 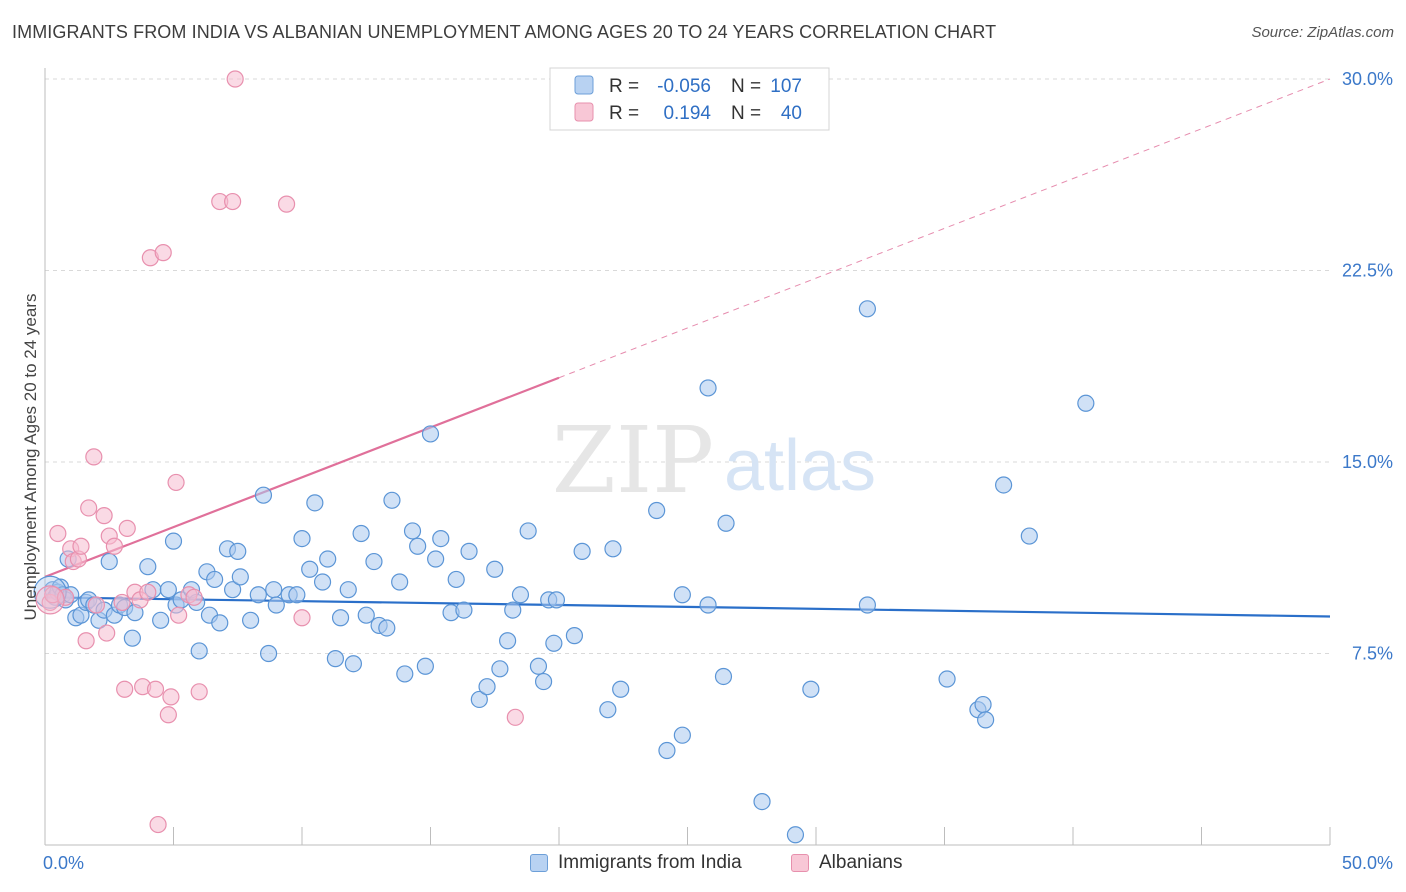 What do you see at coordinates (746, 113) in the screenshot?
I see `legend-n-label-pink: N =` at bounding box center [746, 113].